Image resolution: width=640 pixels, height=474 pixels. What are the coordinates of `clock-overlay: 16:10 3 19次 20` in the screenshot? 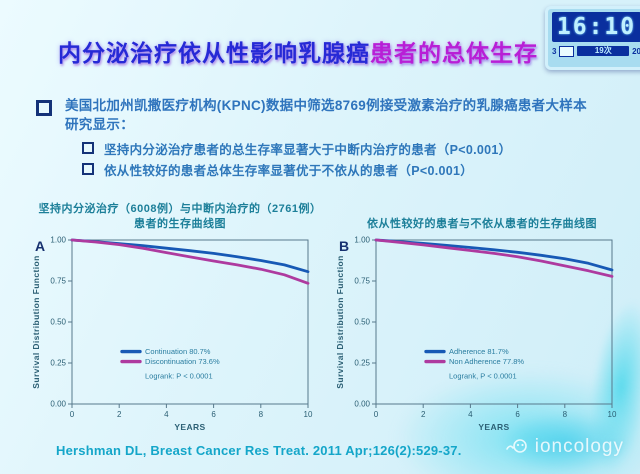 It's located at (592, 38).